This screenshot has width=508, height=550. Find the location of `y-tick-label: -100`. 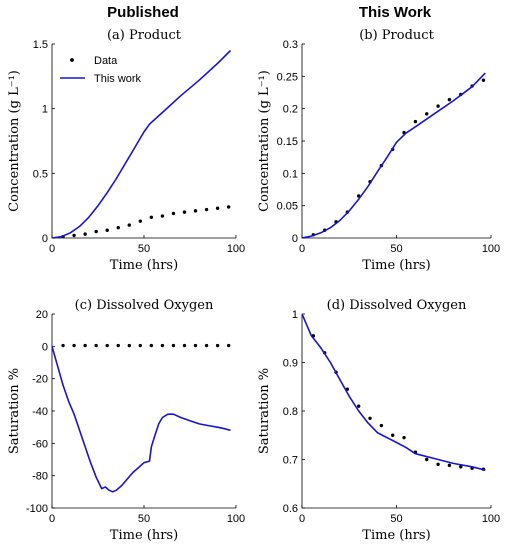

y-tick-label: -100 is located at coordinates (37, 509).